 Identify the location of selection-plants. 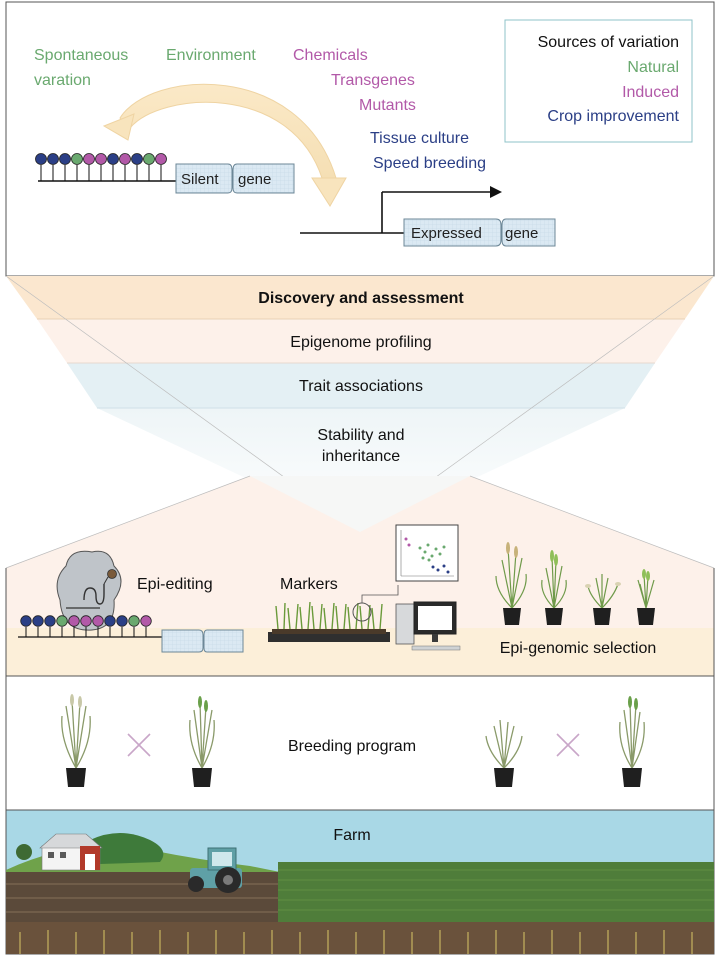
(575, 583).